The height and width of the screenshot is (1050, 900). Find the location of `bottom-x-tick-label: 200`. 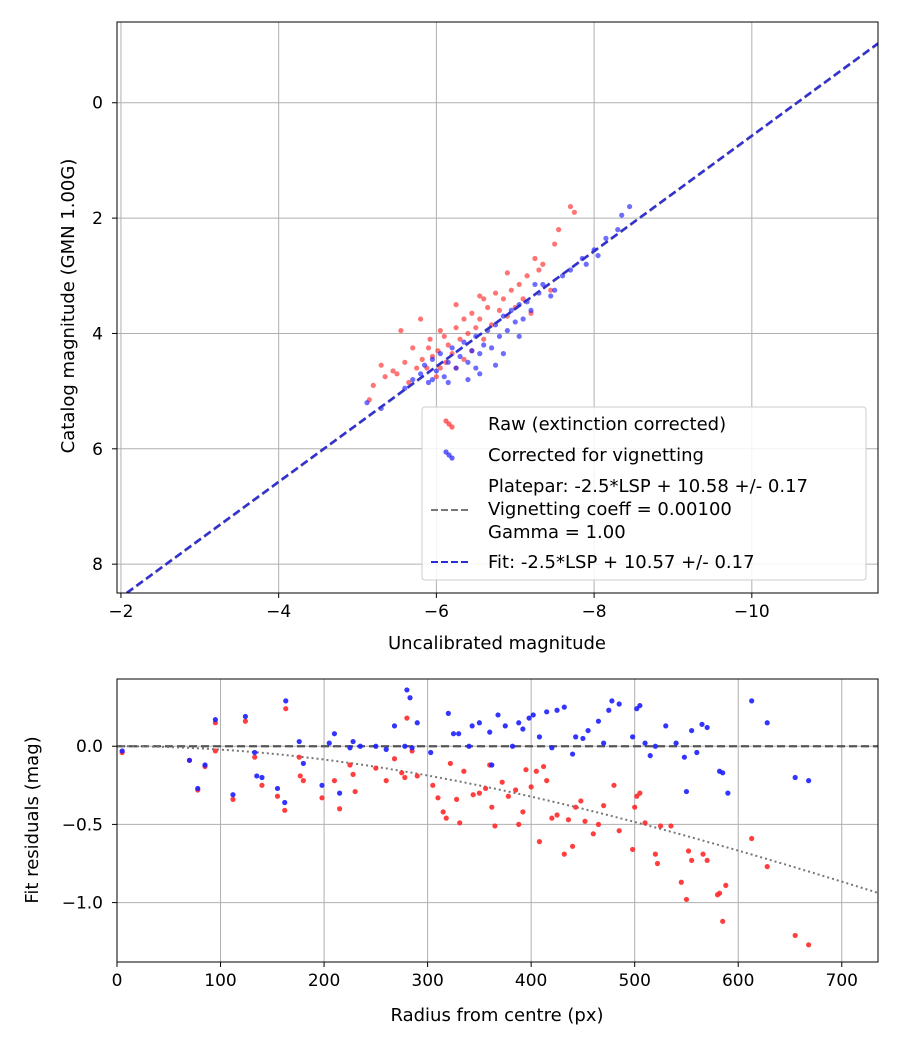

bottom-x-tick-label: 200 is located at coordinates (324, 981).